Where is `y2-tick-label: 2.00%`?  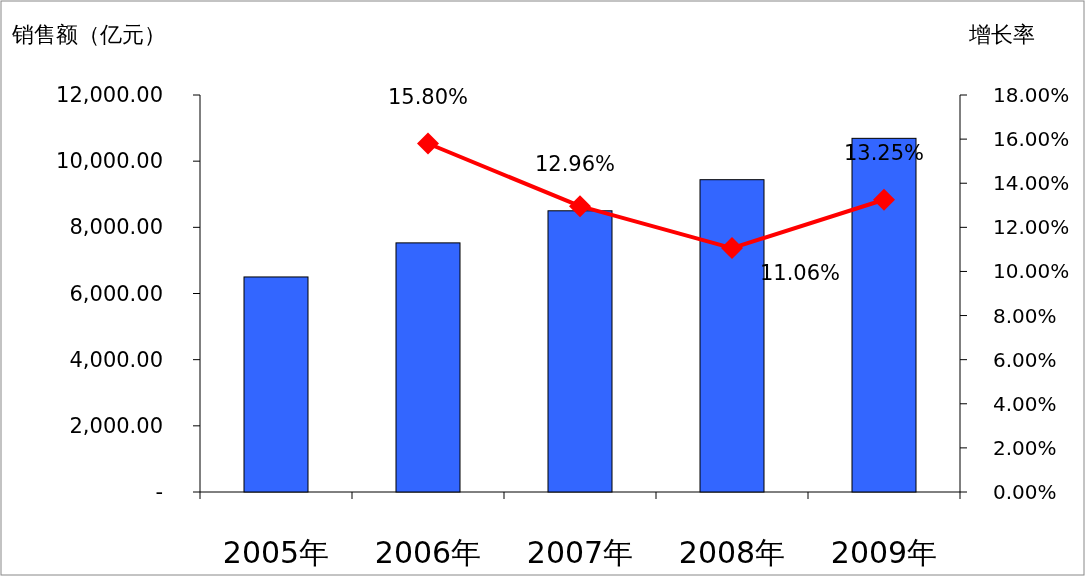 y2-tick-label: 2.00% is located at coordinates (1025, 447).